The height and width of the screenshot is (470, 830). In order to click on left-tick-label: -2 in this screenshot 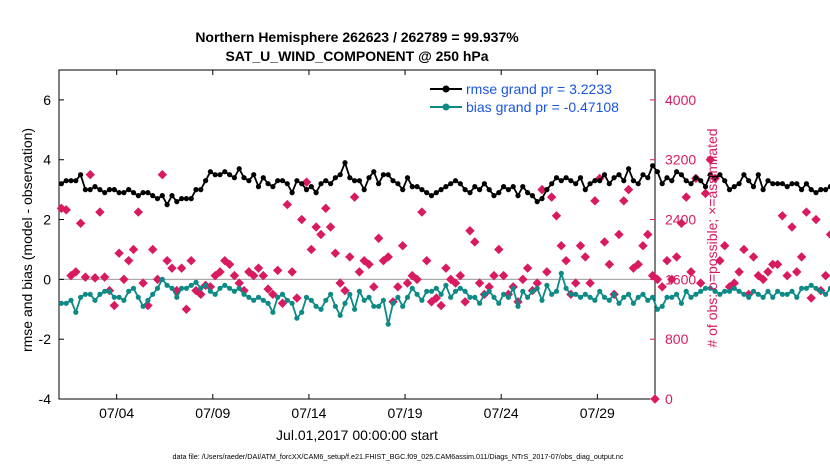, I will do `click(45, 339)`.